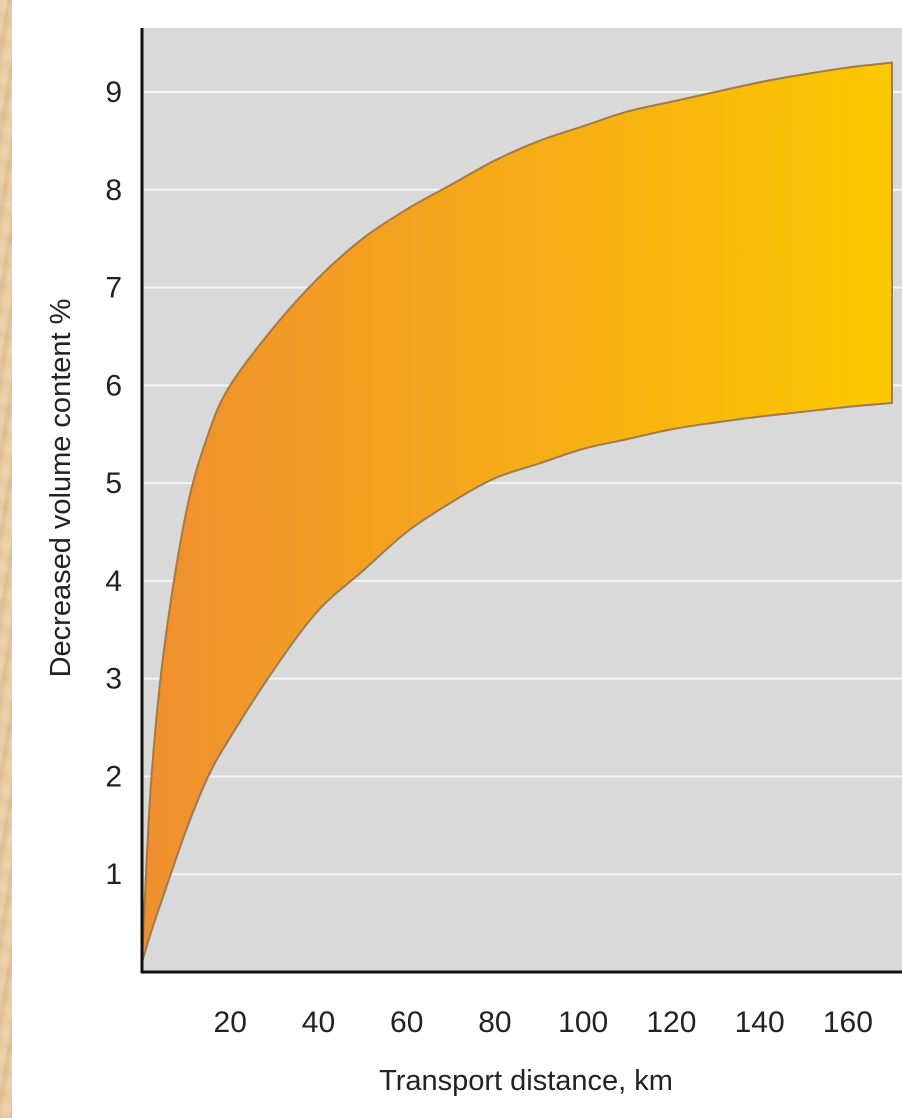 This screenshot has width=902, height=1118. What do you see at coordinates (494, 1022) in the screenshot?
I see `x-tick-label: 80` at bounding box center [494, 1022].